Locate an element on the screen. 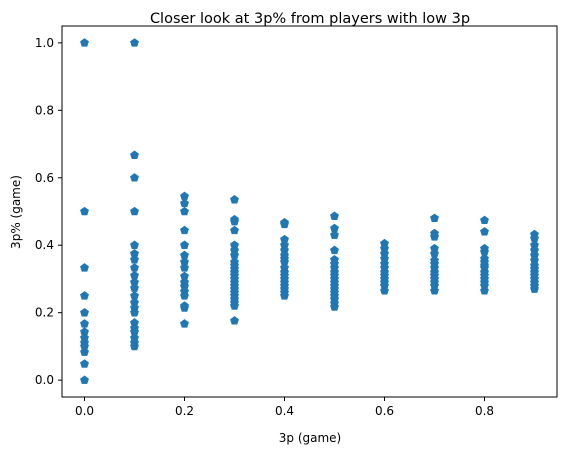 The image size is (567, 455). y-axis-title: 3p% (game) is located at coordinates (16, 212).